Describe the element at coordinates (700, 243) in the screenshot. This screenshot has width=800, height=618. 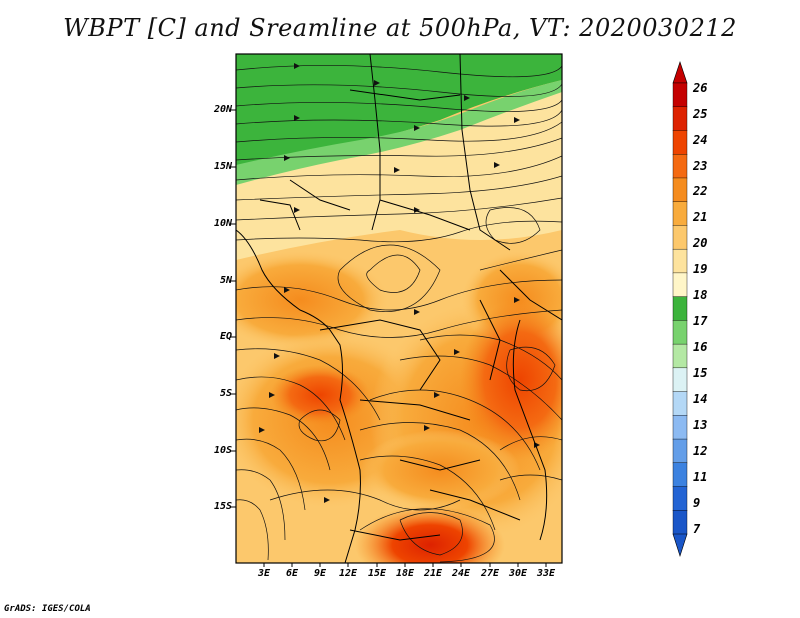
I see `colorbar-label-20: 20` at that location.